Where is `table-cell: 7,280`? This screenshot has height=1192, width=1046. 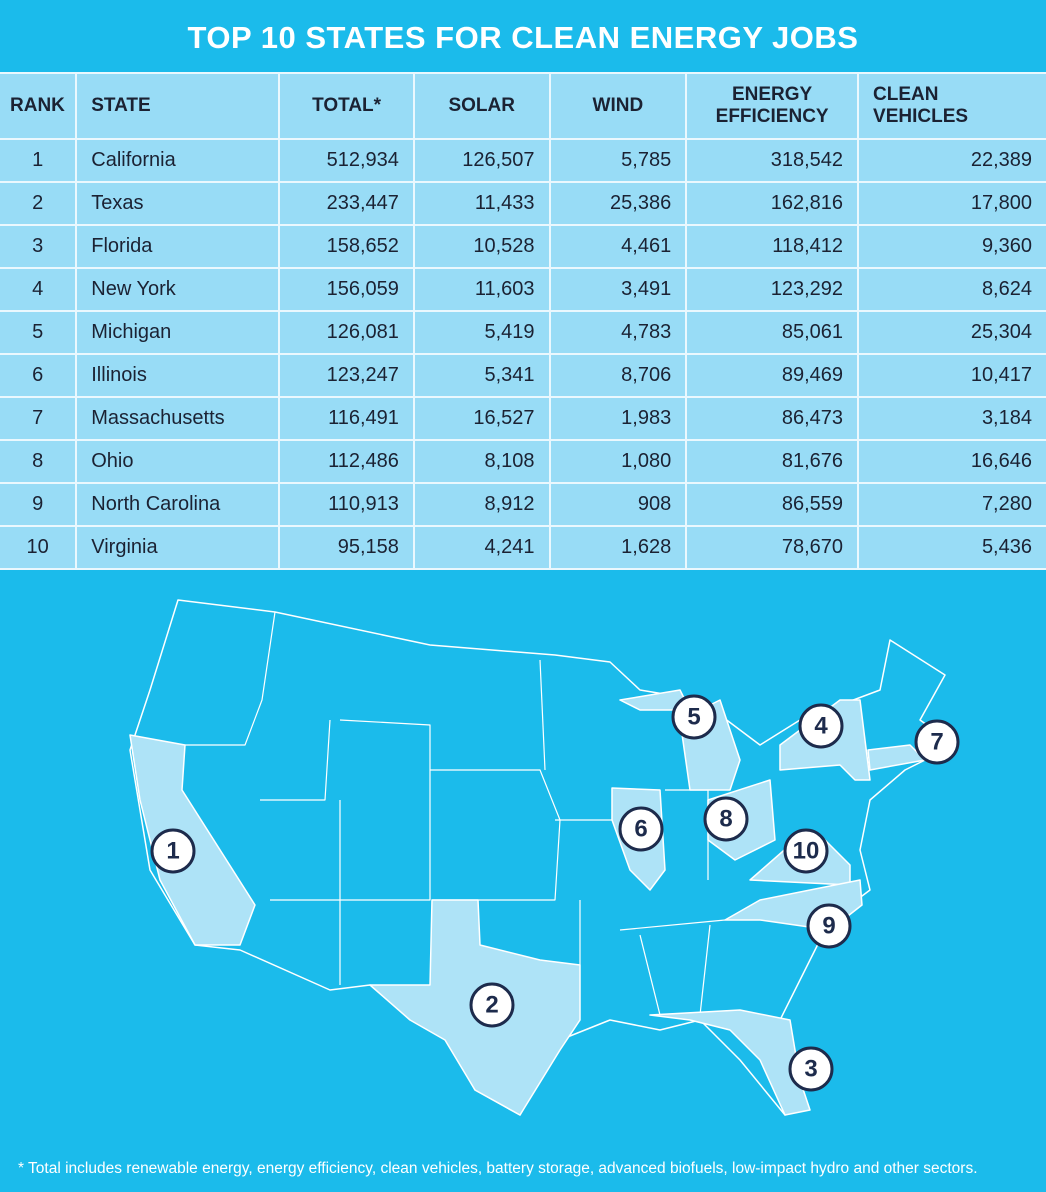
table-cell: 7,280 is located at coordinates (951, 504).